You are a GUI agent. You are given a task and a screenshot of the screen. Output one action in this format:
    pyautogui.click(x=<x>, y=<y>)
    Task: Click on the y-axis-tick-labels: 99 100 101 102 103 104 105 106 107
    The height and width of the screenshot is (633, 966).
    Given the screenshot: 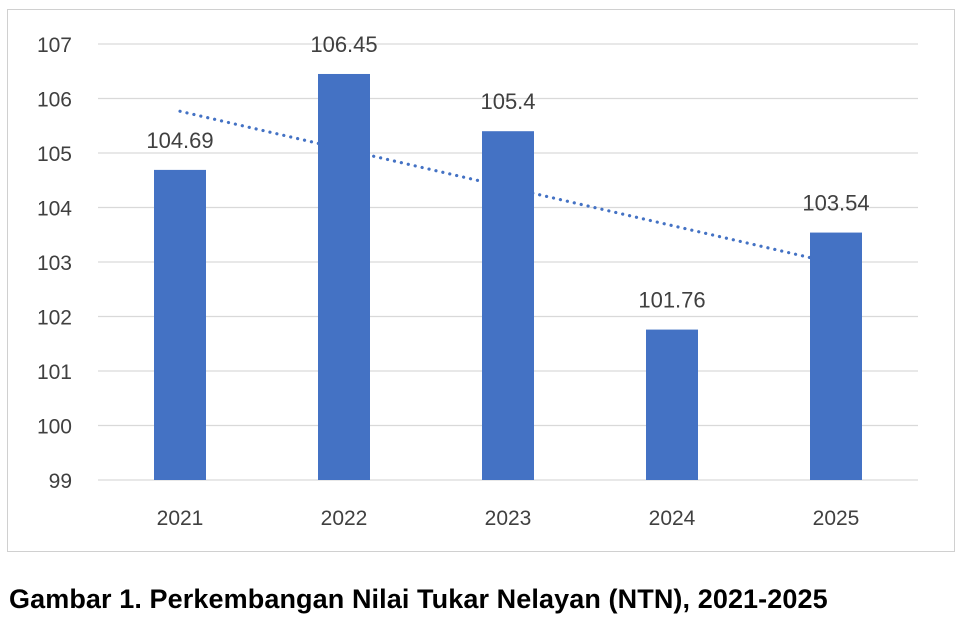 What is the action you would take?
    pyautogui.click(x=54, y=263)
    